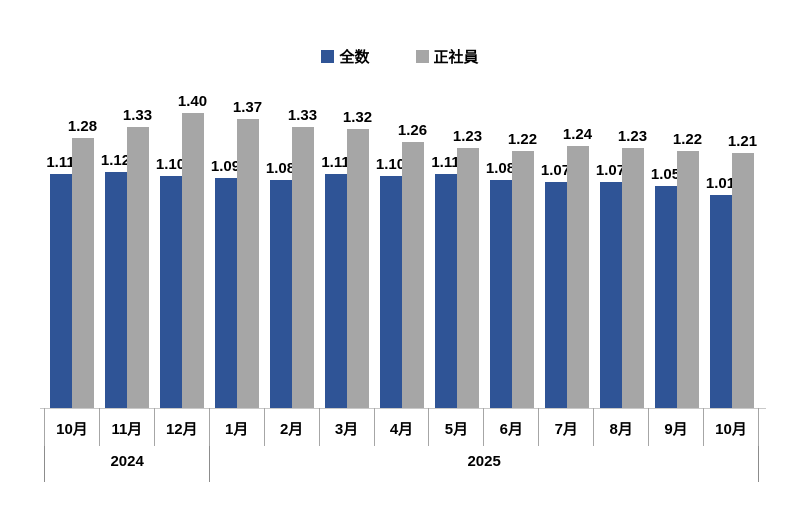 The image size is (800, 513). I want to click on legend-swatch-zensu, so click(328, 56).